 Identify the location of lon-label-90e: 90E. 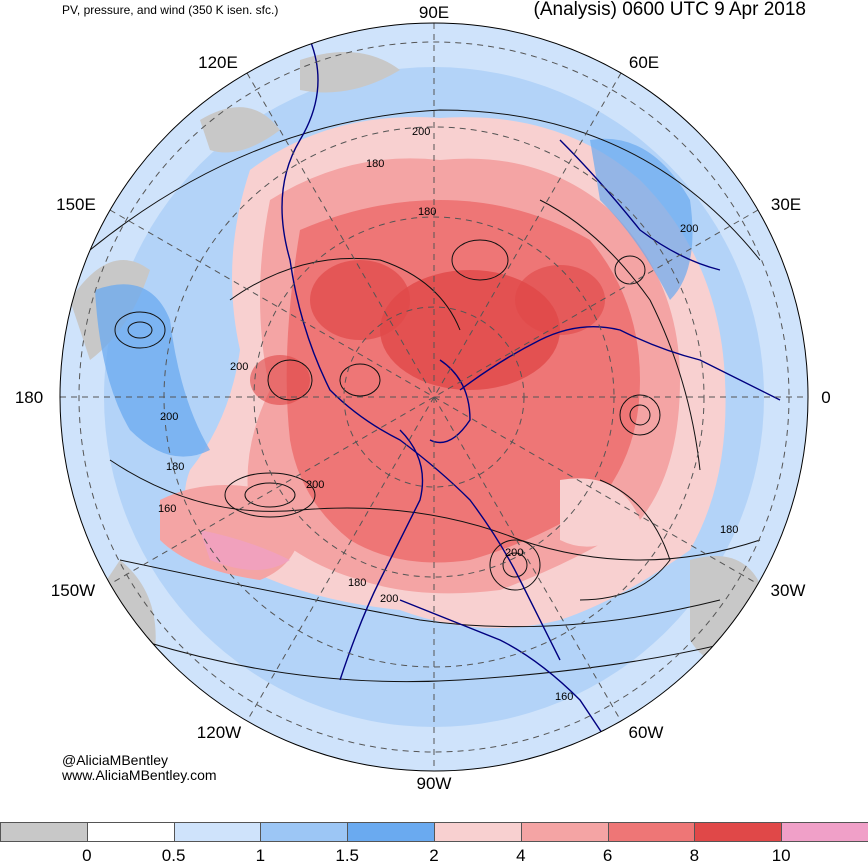
(434, 12).